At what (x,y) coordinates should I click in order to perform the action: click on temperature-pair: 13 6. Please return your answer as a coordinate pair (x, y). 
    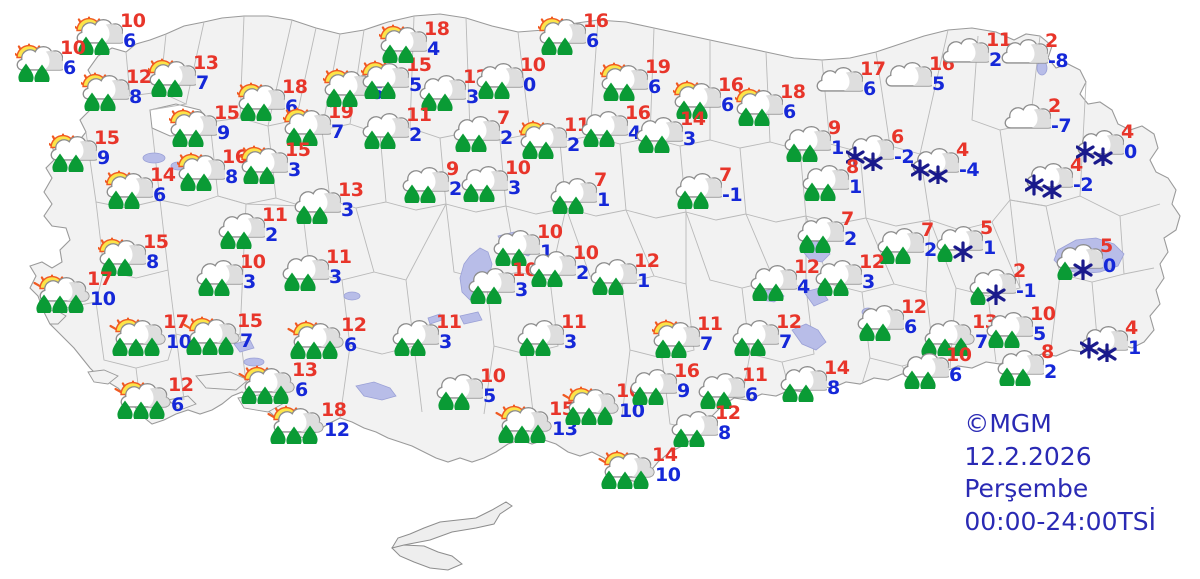
    Looking at the image, I should click on (310, 383).